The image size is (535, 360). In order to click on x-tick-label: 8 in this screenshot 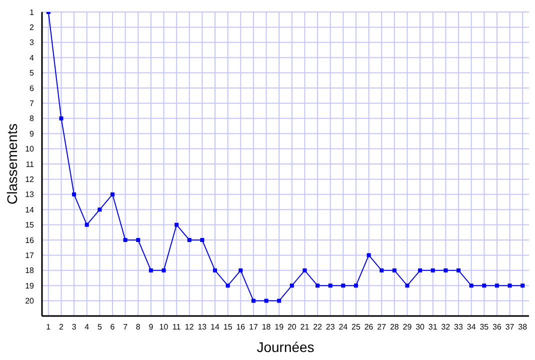, I will do `click(138, 327)`.